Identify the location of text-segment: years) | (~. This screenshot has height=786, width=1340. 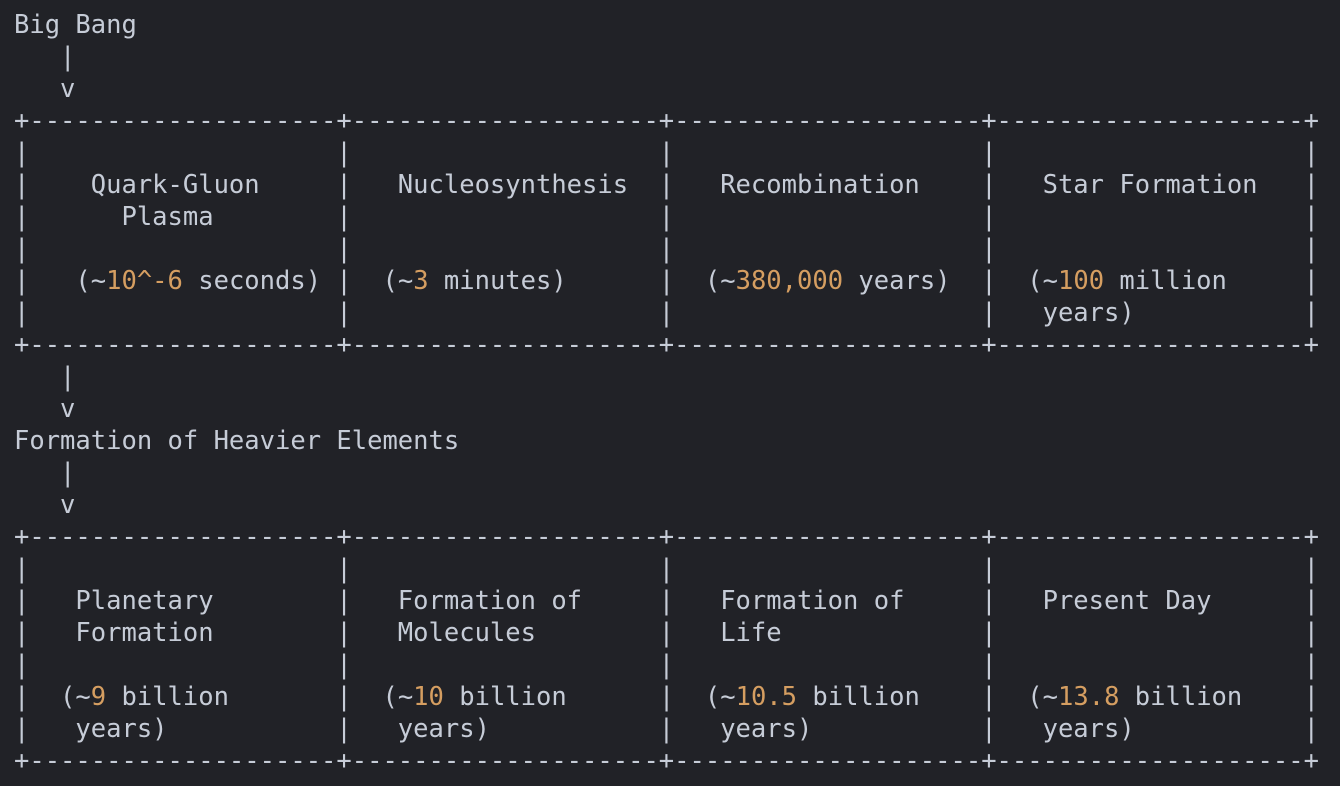
(950, 281).